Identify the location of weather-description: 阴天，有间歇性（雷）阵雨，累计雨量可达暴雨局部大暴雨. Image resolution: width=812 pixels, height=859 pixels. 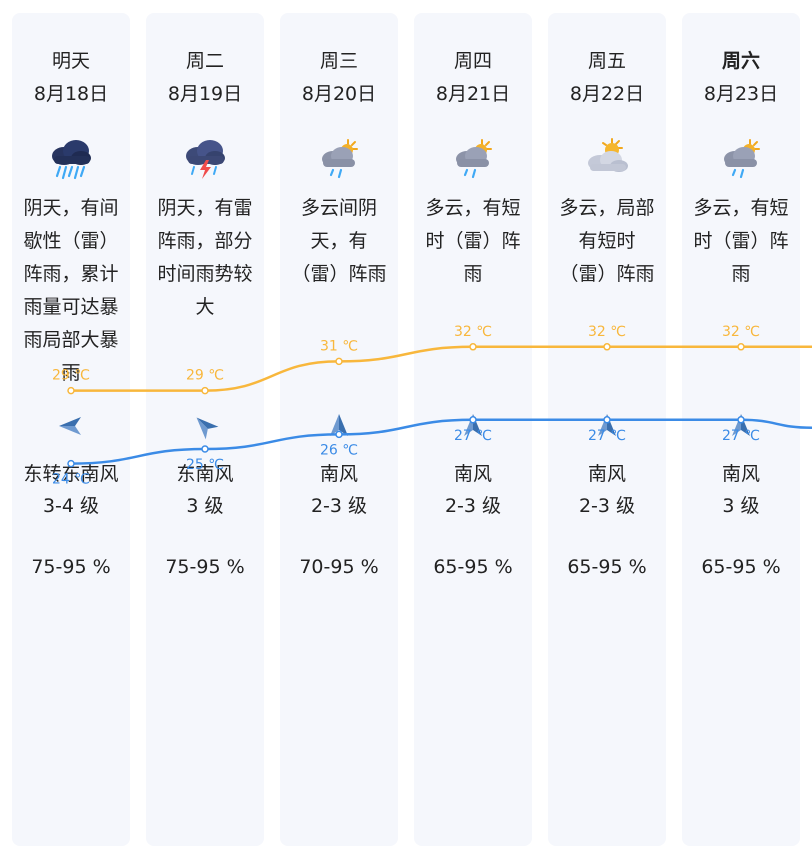
(71, 290).